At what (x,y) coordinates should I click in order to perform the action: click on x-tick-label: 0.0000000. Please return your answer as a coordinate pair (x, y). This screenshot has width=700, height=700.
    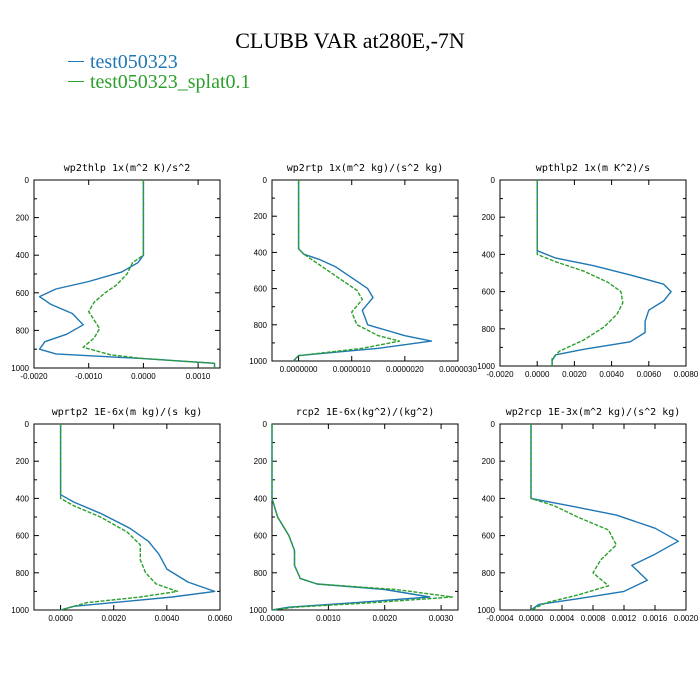
    Looking at the image, I should click on (299, 369).